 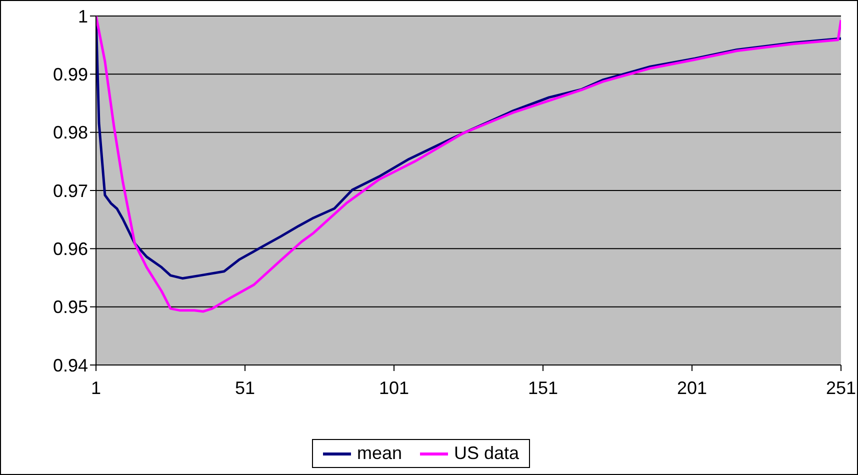 I want to click on y-tick-label: 0.97, so click(x=70, y=190).